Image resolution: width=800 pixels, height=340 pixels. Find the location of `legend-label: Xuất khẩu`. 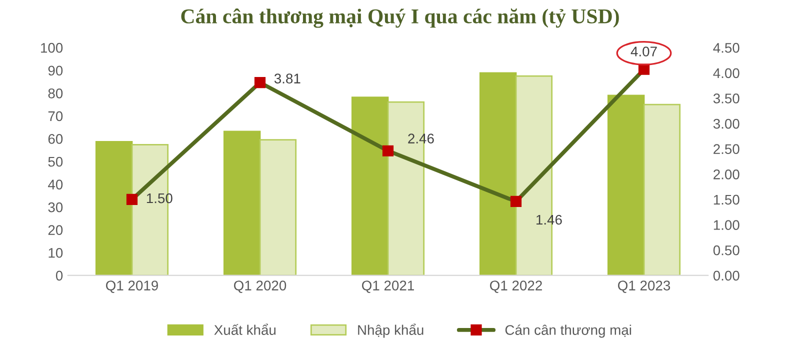

legend-label: Xuất khẩu is located at coordinates (245, 329).